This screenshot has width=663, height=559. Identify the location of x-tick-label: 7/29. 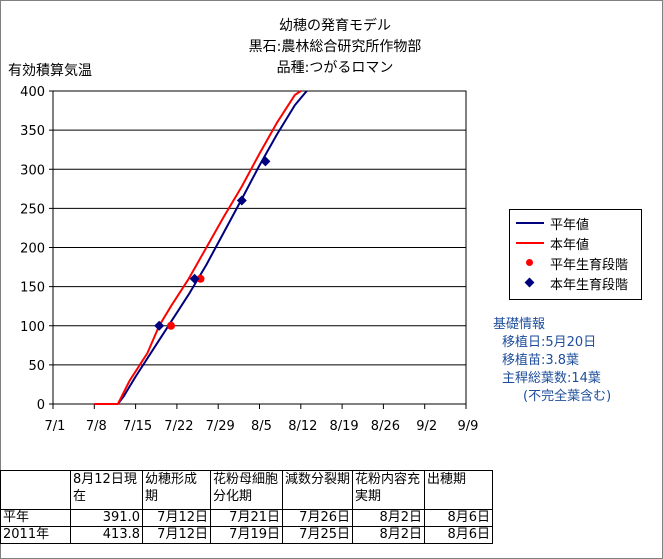
(220, 426).